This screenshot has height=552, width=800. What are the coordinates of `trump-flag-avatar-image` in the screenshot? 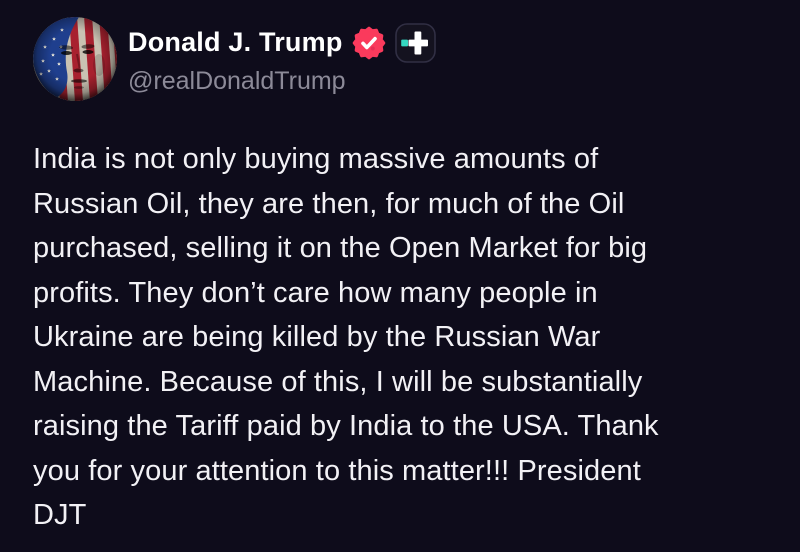 It's located at (75, 59).